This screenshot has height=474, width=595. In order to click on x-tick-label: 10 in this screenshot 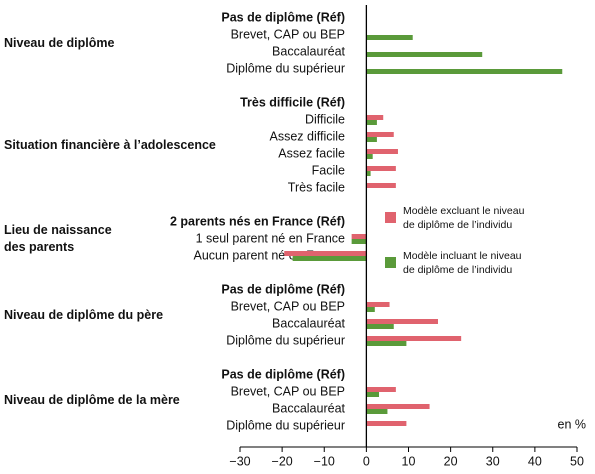, I will do `click(409, 461)`.